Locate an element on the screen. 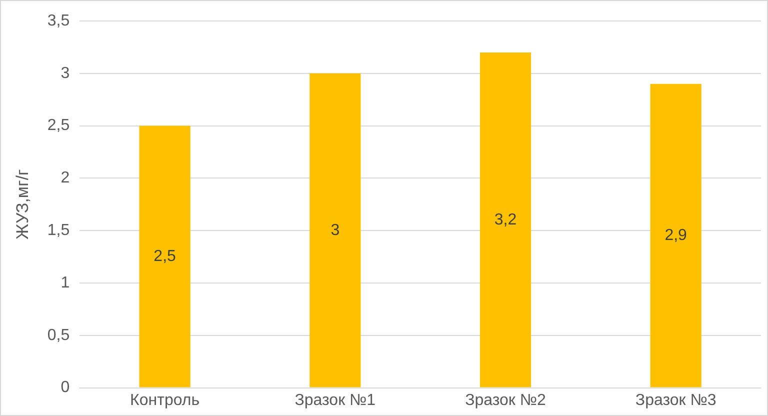  x-tick-label: Зразок №3 is located at coordinates (675, 400).